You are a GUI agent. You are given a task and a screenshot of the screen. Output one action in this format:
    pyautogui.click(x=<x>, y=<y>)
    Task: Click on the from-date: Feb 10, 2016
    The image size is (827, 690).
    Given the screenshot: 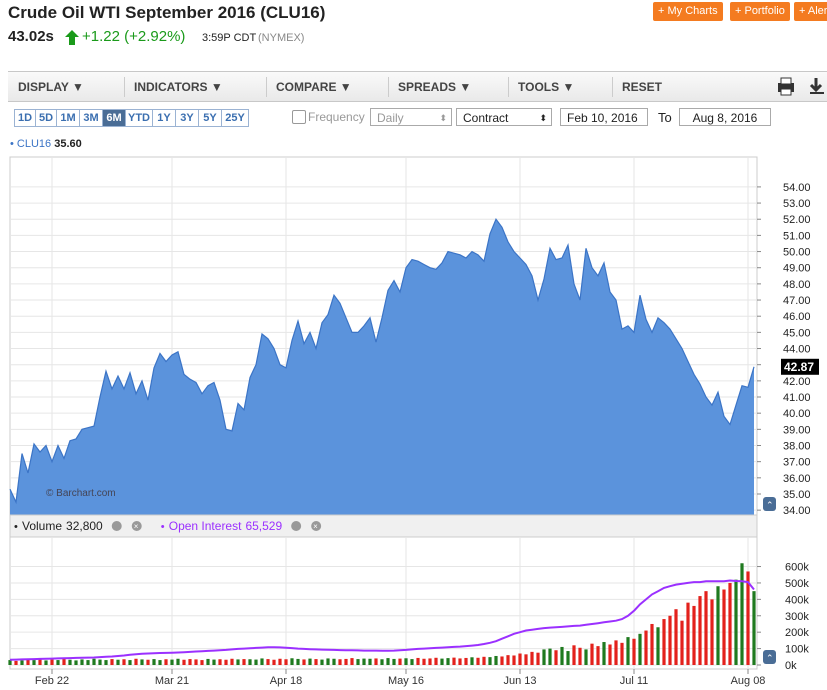 What is the action you would take?
    pyautogui.click(x=604, y=117)
    